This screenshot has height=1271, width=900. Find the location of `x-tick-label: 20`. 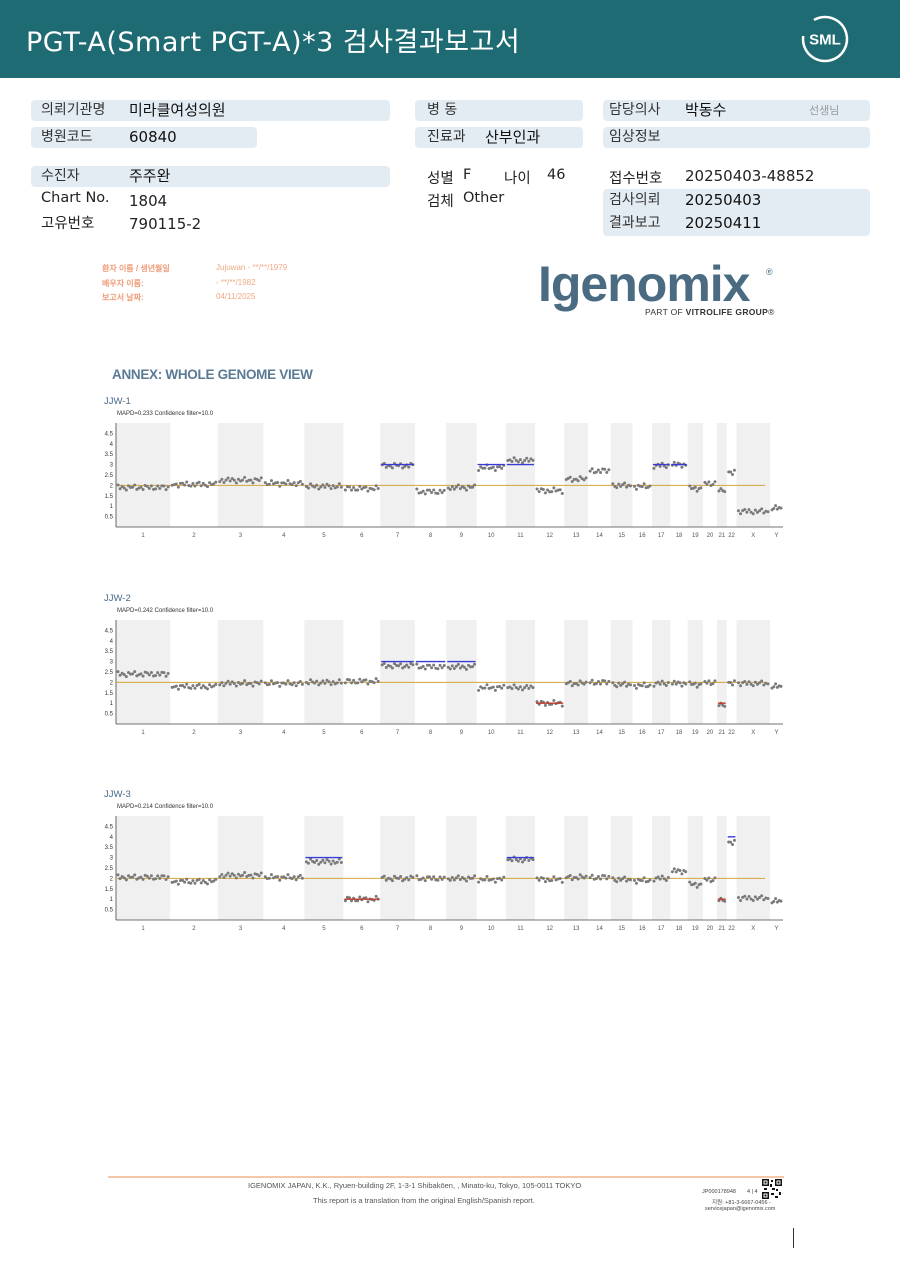

x-tick-label: 20 is located at coordinates (710, 733).